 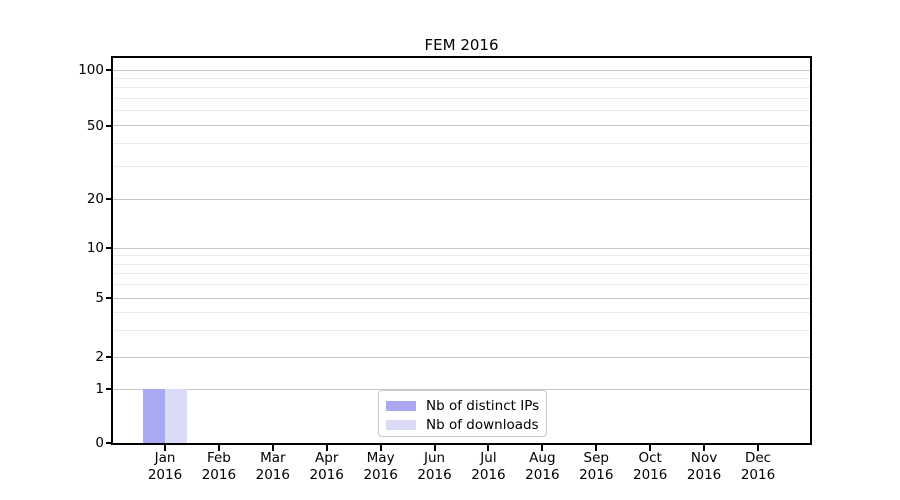 I want to click on x-tick-month: Jan, so click(x=165, y=458).